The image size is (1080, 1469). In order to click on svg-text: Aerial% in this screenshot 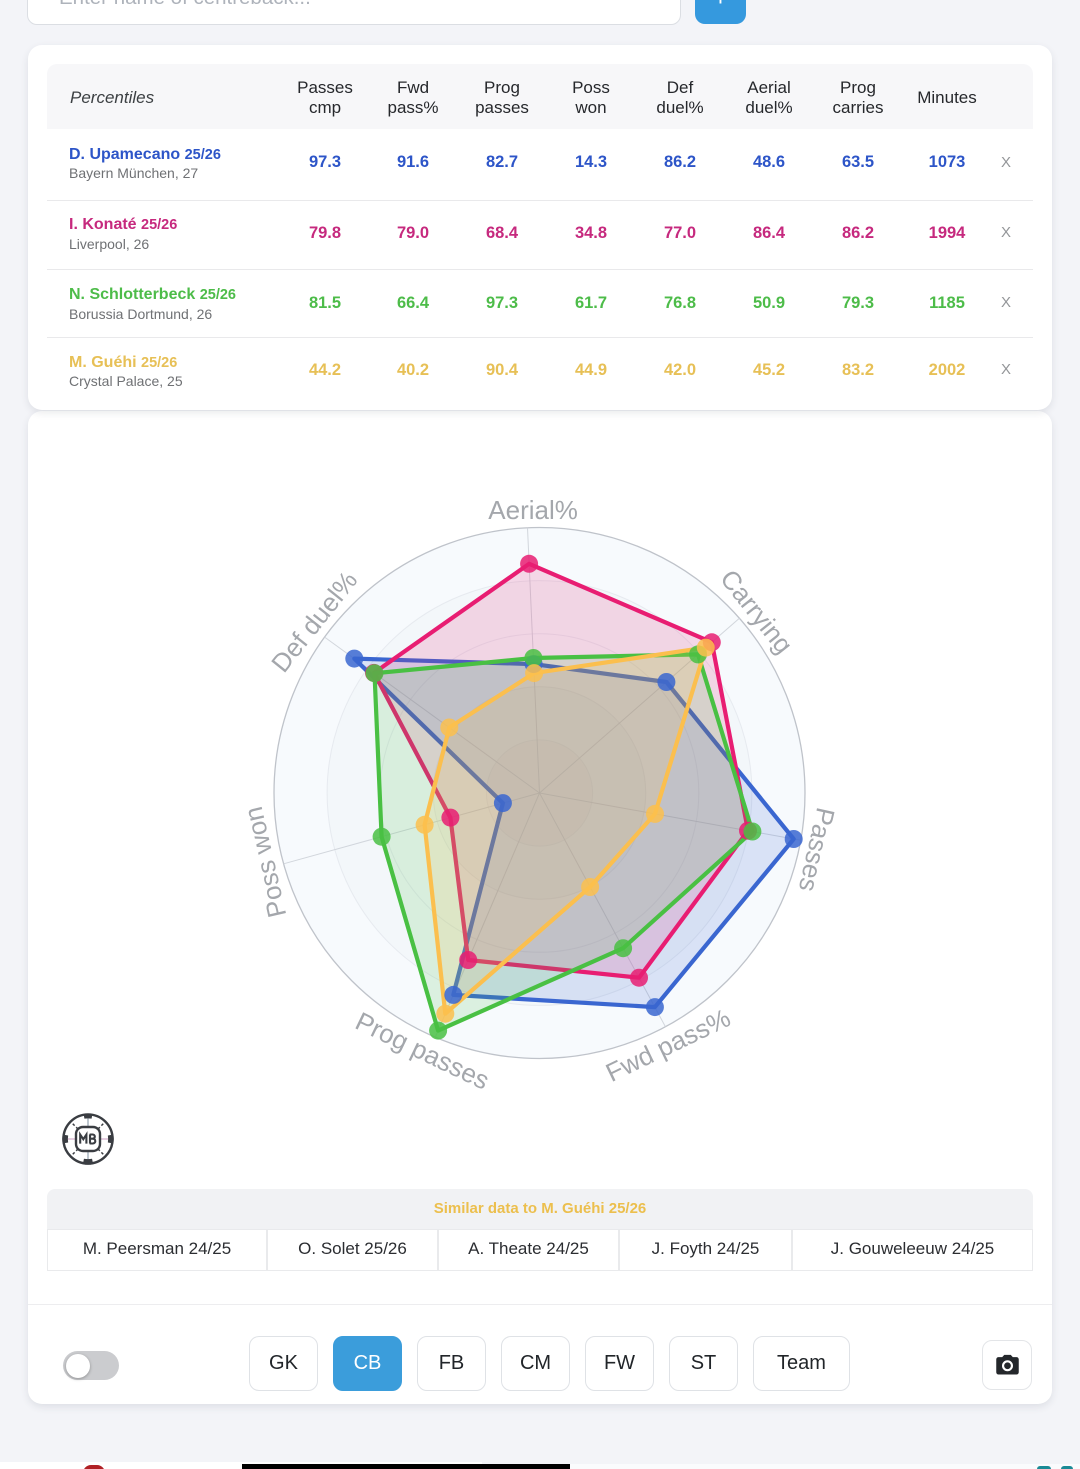, I will do `click(533, 510)`.